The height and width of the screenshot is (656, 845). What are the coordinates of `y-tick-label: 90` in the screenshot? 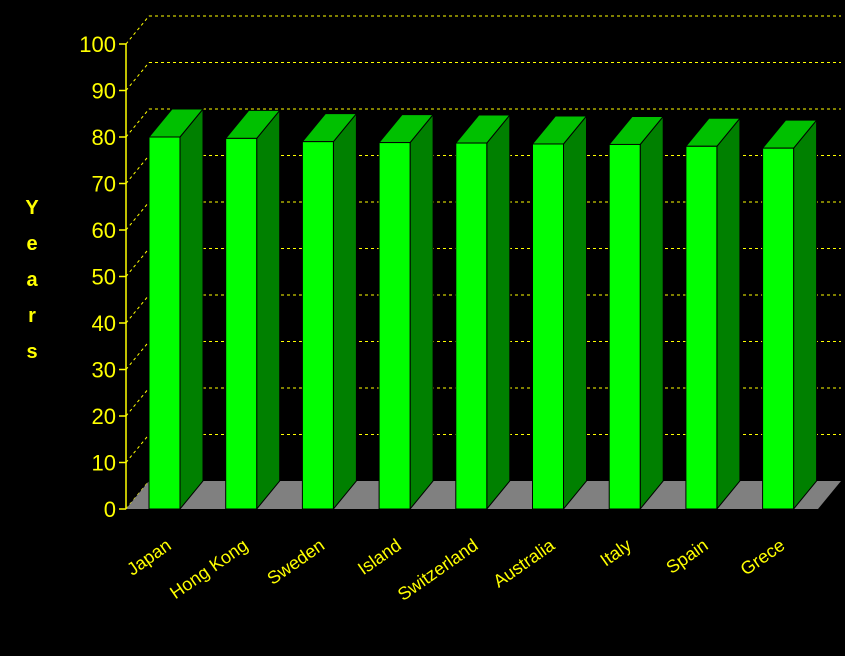 It's located at (104, 91).